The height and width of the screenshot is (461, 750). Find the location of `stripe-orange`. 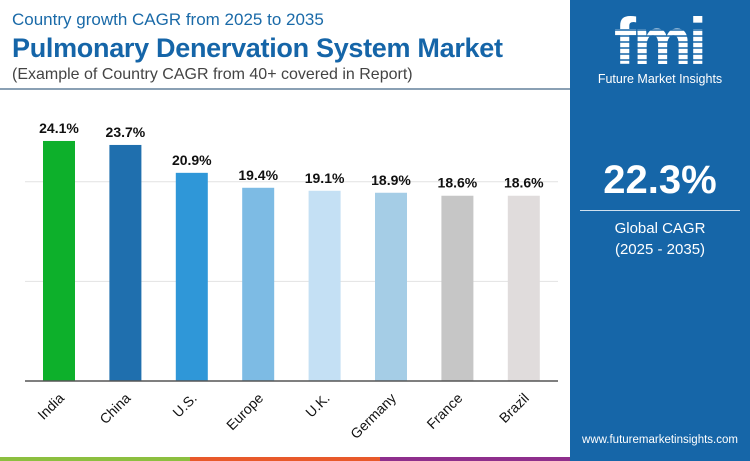

stripe-orange is located at coordinates (285, 459).